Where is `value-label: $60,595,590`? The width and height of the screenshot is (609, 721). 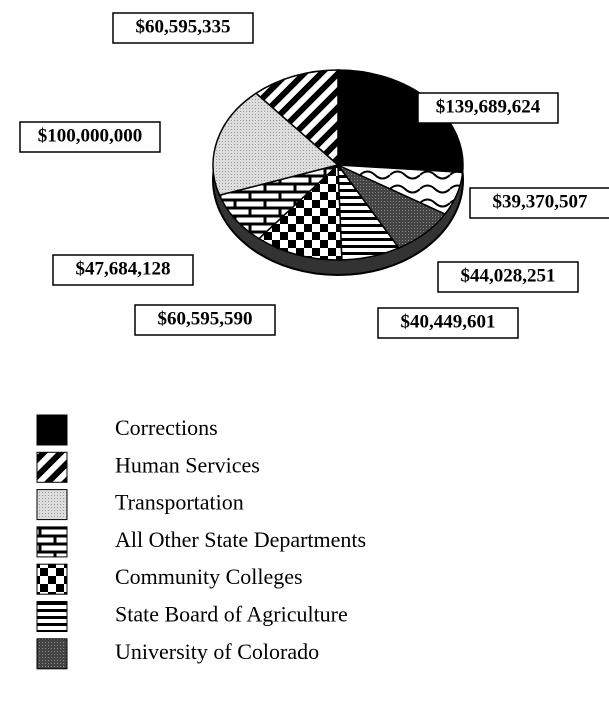
value-label: $60,595,590 is located at coordinates (205, 318).